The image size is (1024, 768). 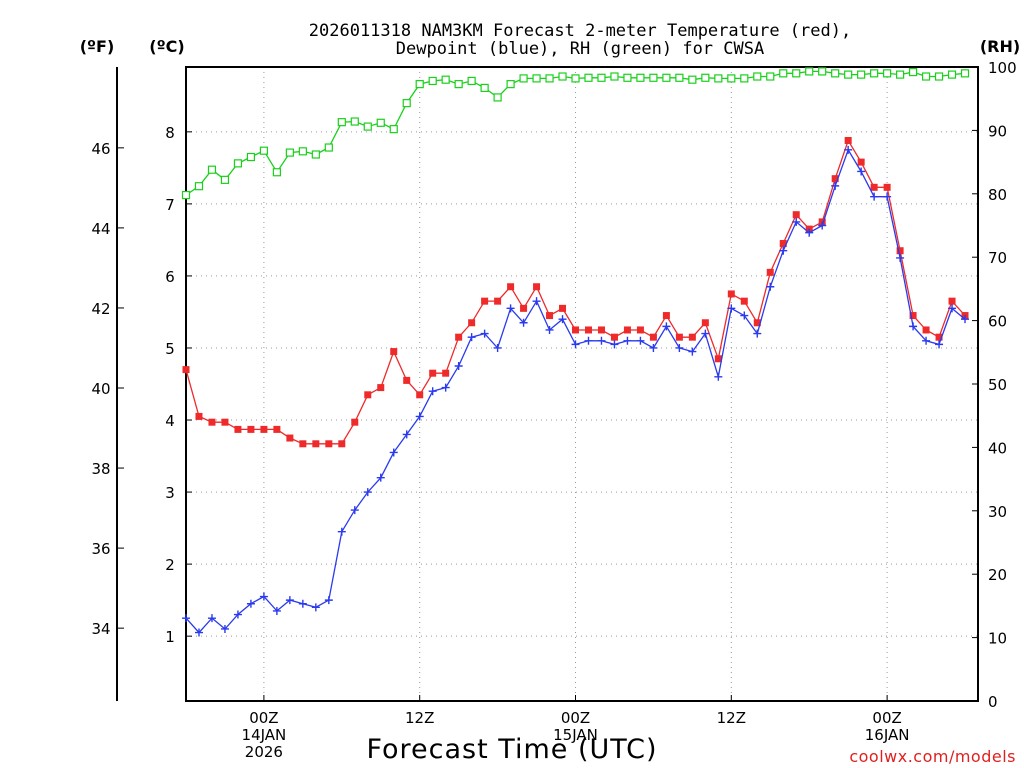 I want to click on fahrenheit-tick-label: 38, so click(x=100, y=469).